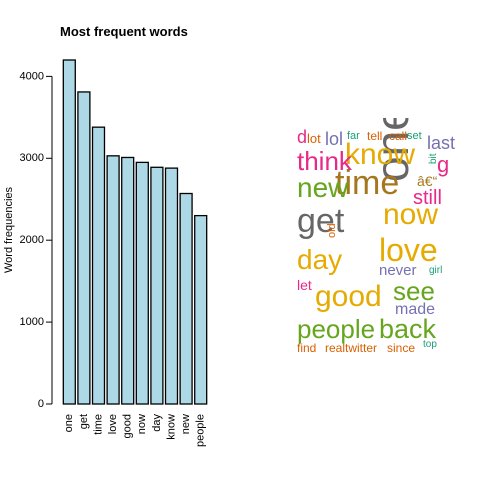  Describe the element at coordinates (98, 424) in the screenshot. I see `x-tick-label-time: time` at that location.